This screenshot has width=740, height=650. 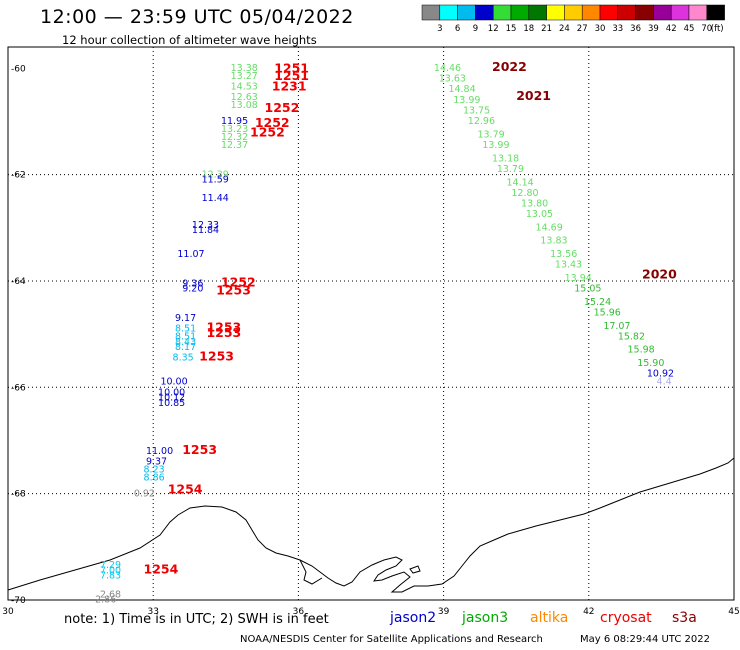 I want to click on wave-height-value: 11.59, so click(x=215, y=180).